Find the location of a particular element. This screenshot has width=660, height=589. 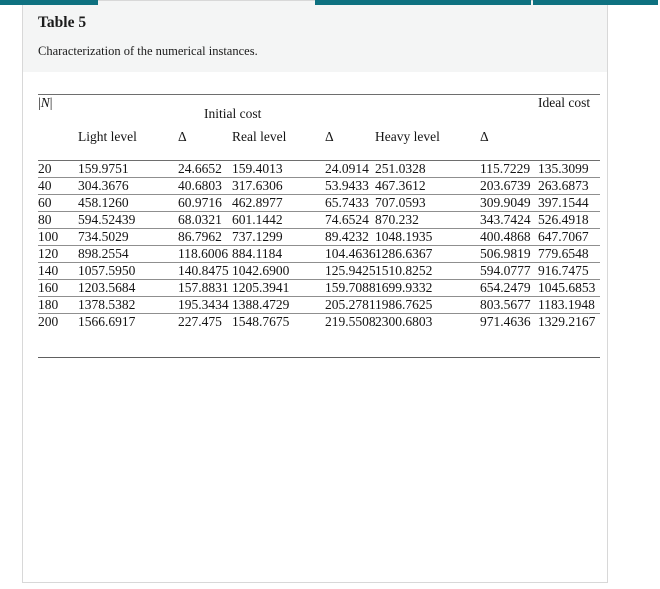

column-header-delta-3: Δ is located at coordinates (484, 136).